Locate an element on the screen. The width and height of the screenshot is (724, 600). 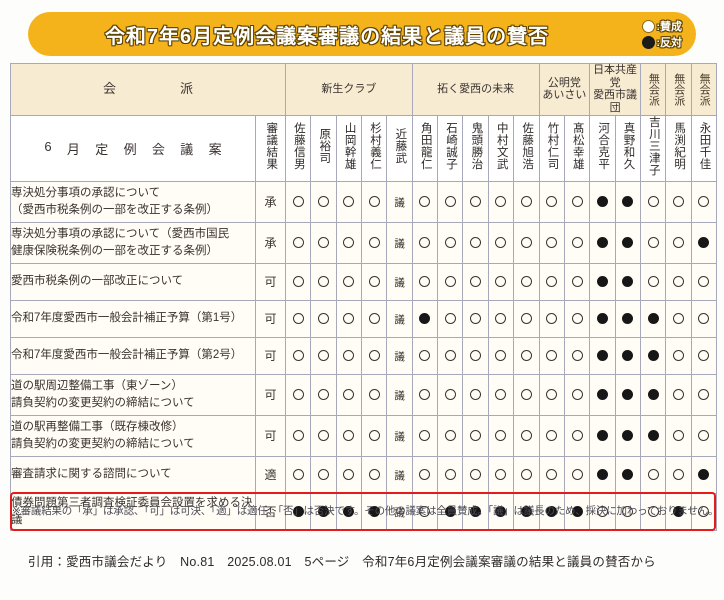
legend-label-no: :反対 is located at coordinates (669, 43).